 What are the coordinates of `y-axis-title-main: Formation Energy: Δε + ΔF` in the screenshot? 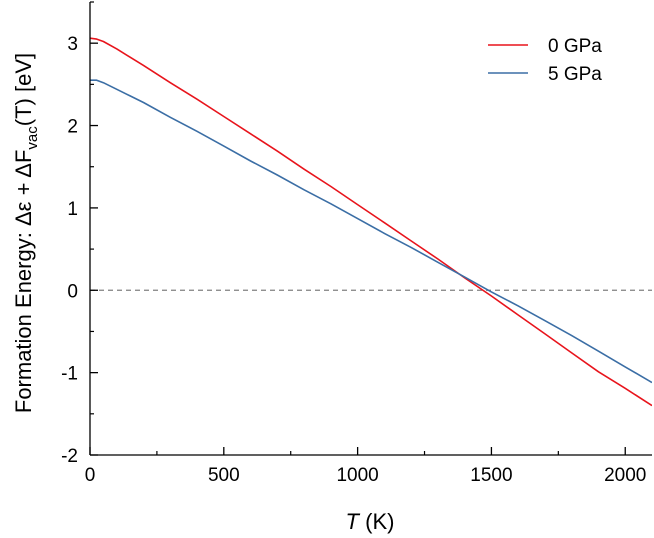 It's located at (23, 282).